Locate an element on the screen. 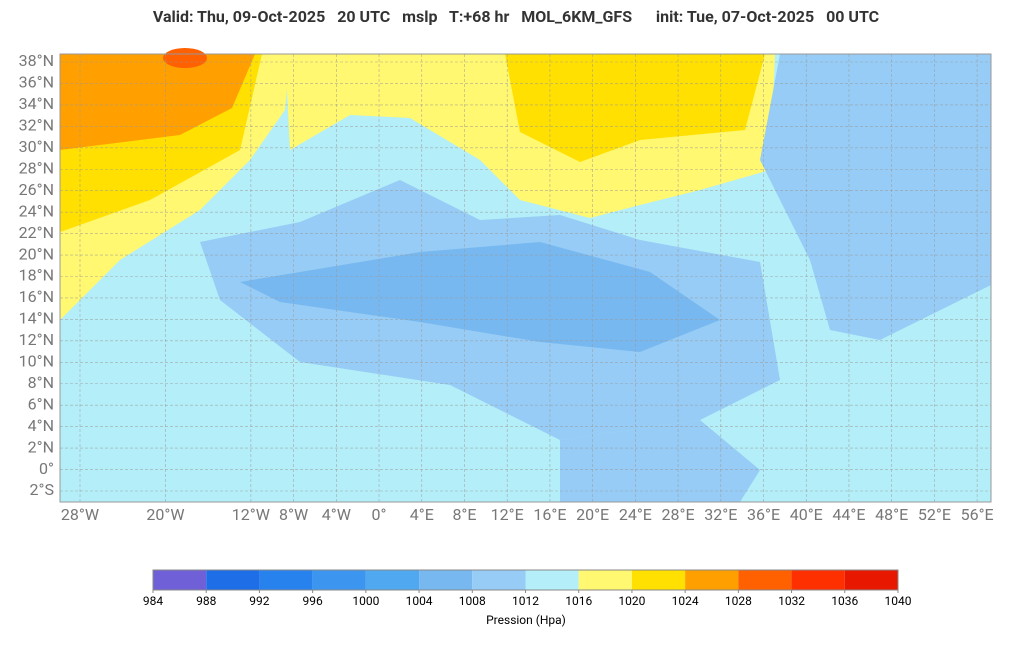 This screenshot has height=645, width=1011. lat-label: 0° is located at coordinates (46, 468).